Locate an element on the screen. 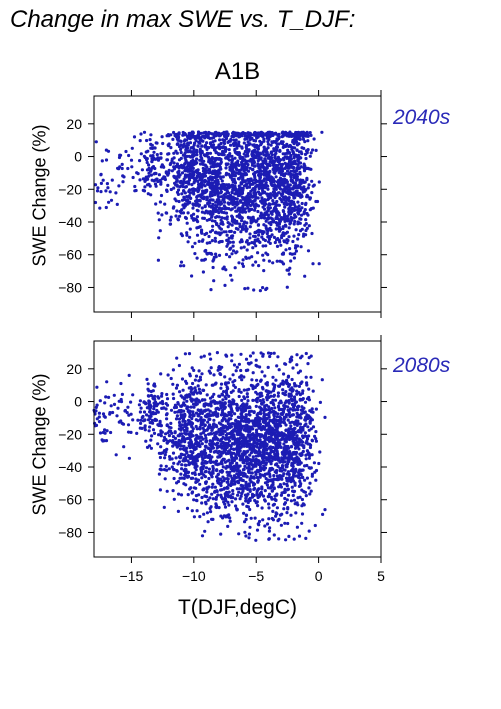  y-tick-label: −40 is located at coordinates (70, 222).